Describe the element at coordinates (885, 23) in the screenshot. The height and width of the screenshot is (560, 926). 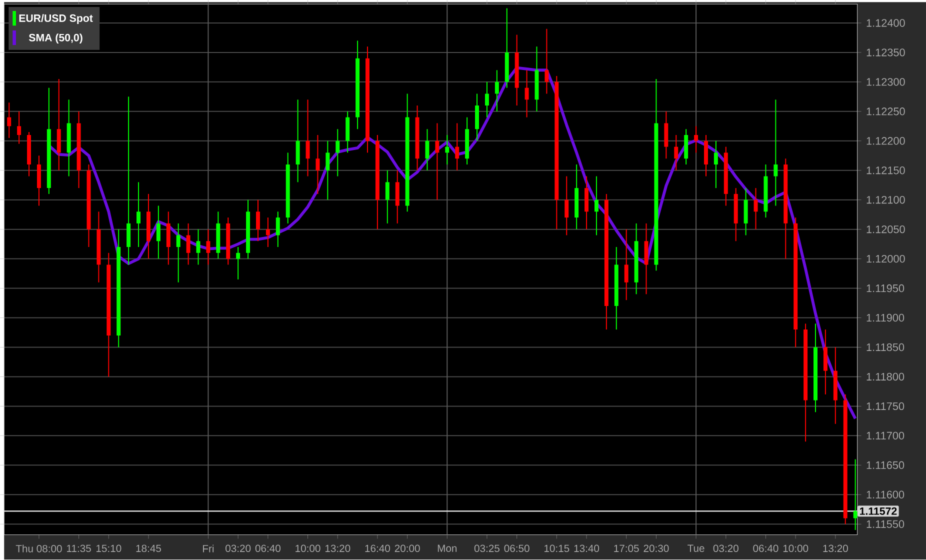
I see `y-tick-label: 1.12400` at that location.